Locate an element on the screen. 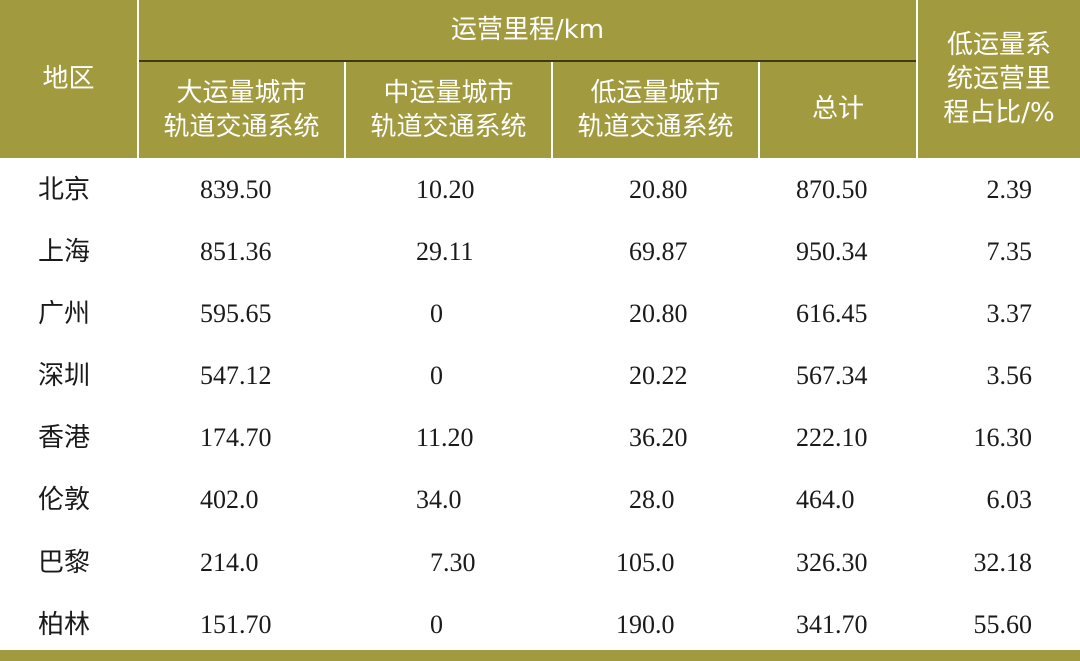 This screenshot has height=661, width=1080. cell-large: 839.50 is located at coordinates (236, 189).